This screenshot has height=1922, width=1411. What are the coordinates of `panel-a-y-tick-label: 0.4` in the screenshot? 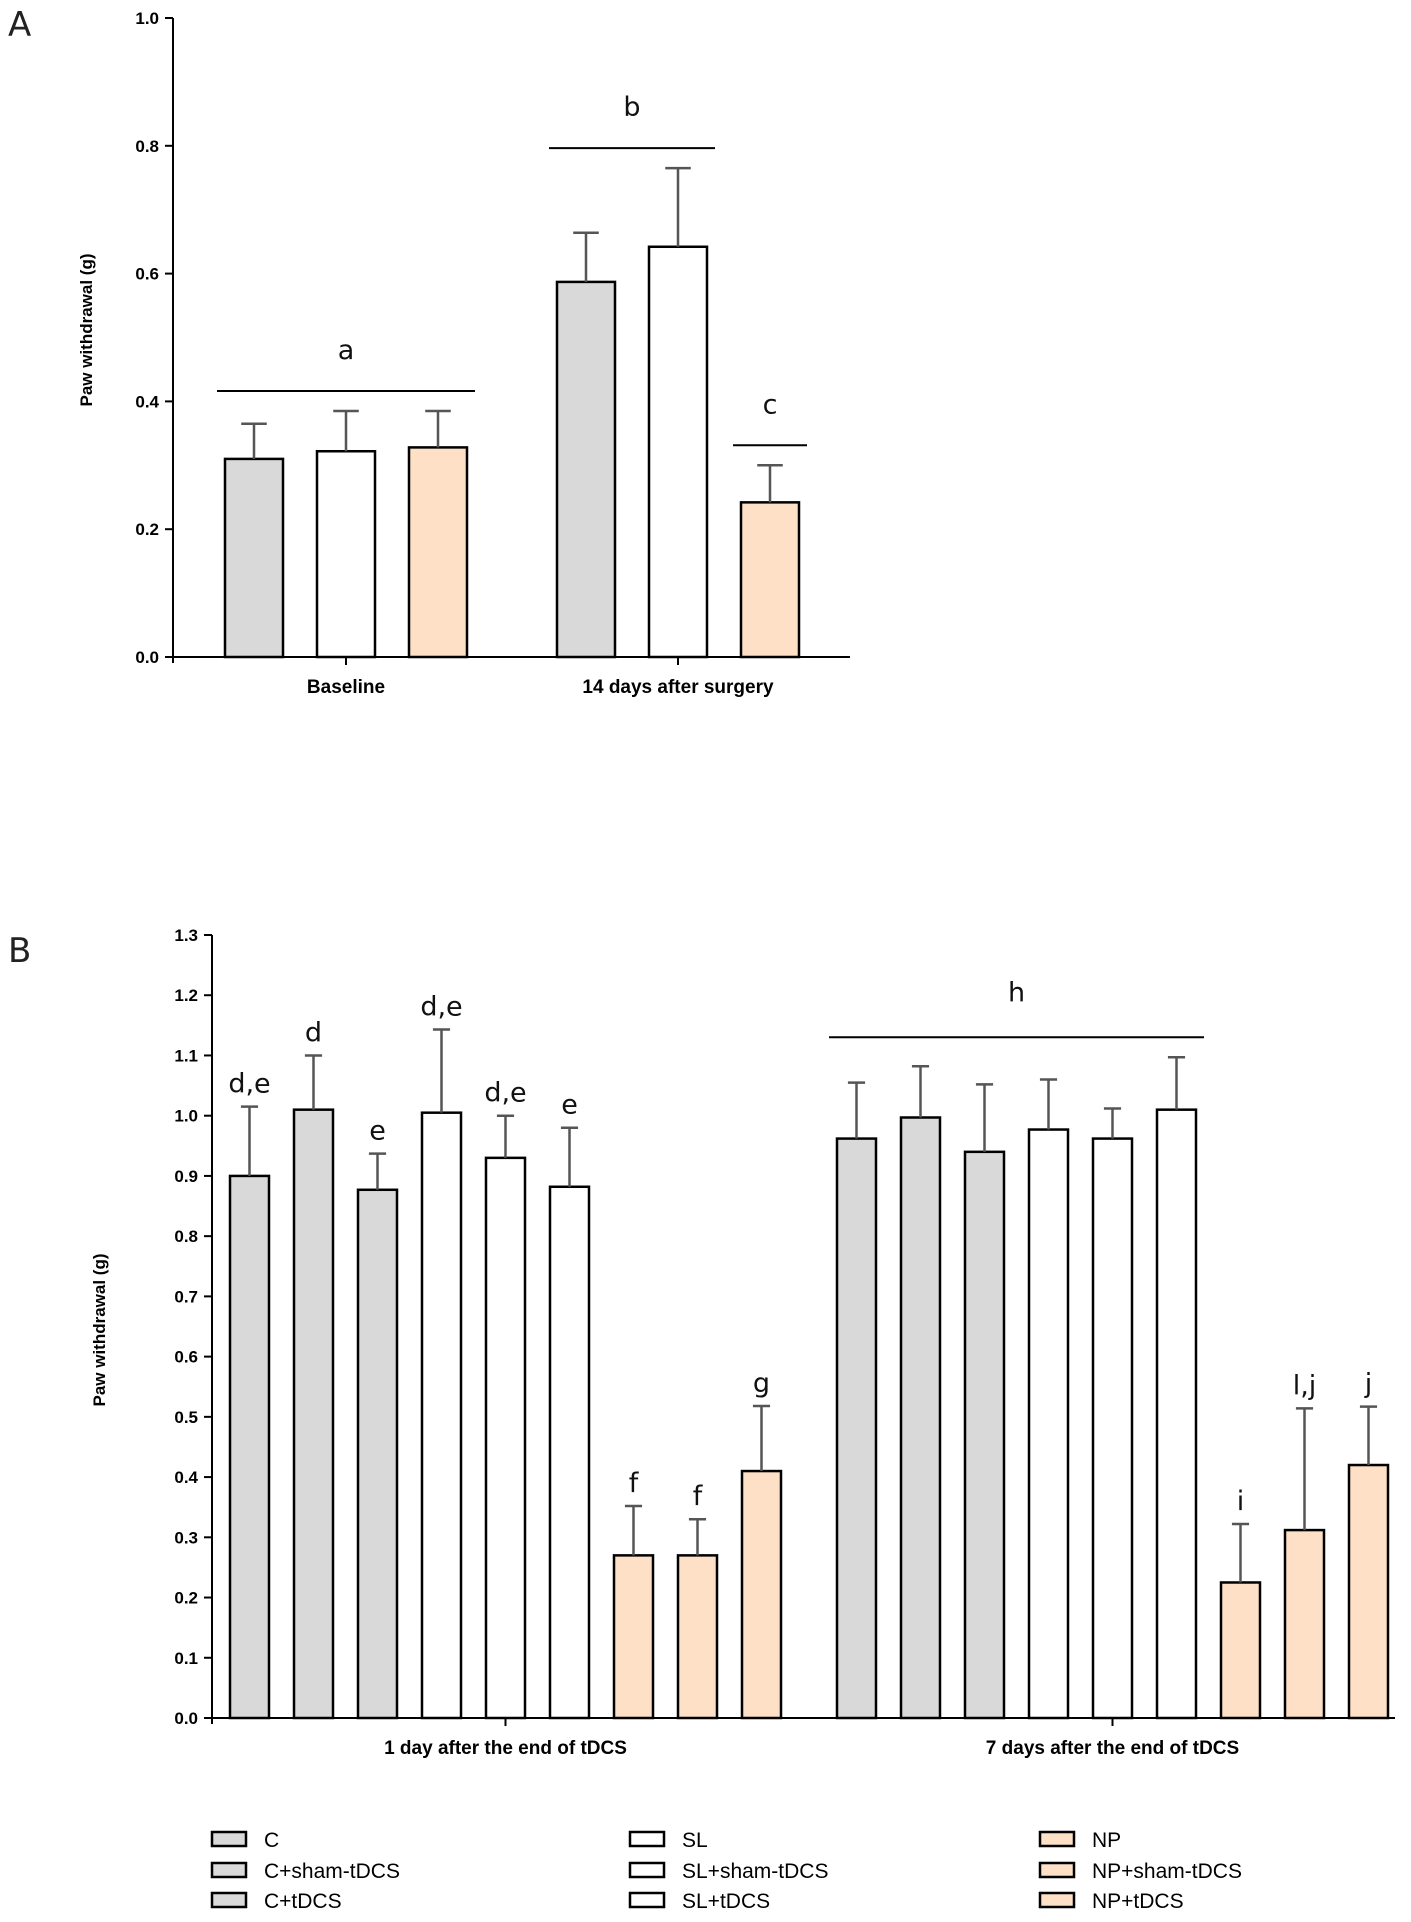 It's located at (147, 401).